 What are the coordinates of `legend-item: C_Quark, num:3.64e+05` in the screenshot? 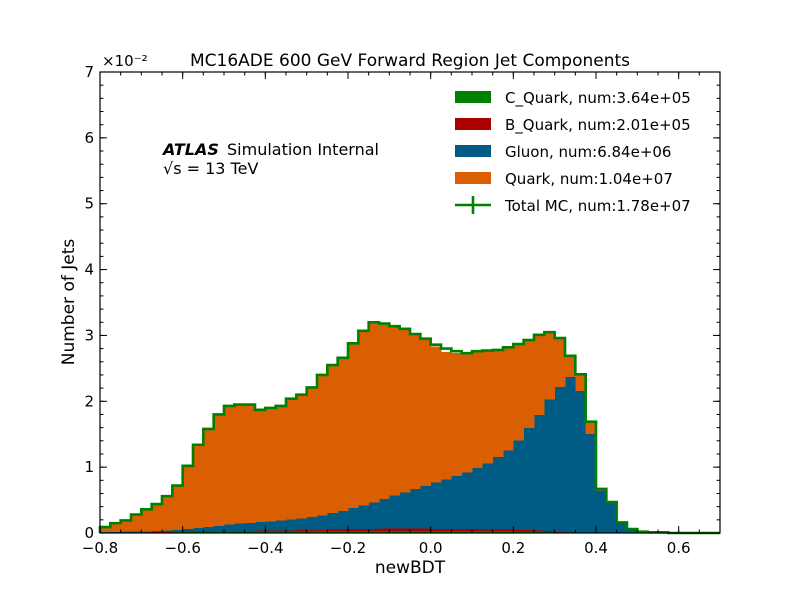 It's located at (573, 98).